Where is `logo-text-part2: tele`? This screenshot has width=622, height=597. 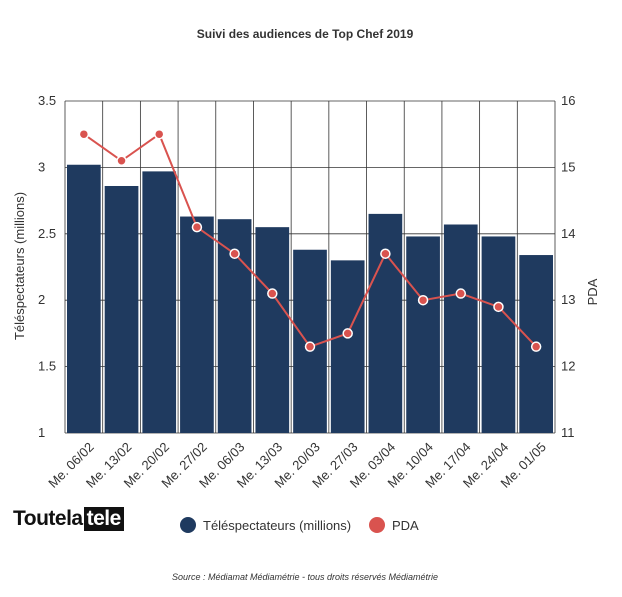 logo-text-part2: tele is located at coordinates (103, 519).